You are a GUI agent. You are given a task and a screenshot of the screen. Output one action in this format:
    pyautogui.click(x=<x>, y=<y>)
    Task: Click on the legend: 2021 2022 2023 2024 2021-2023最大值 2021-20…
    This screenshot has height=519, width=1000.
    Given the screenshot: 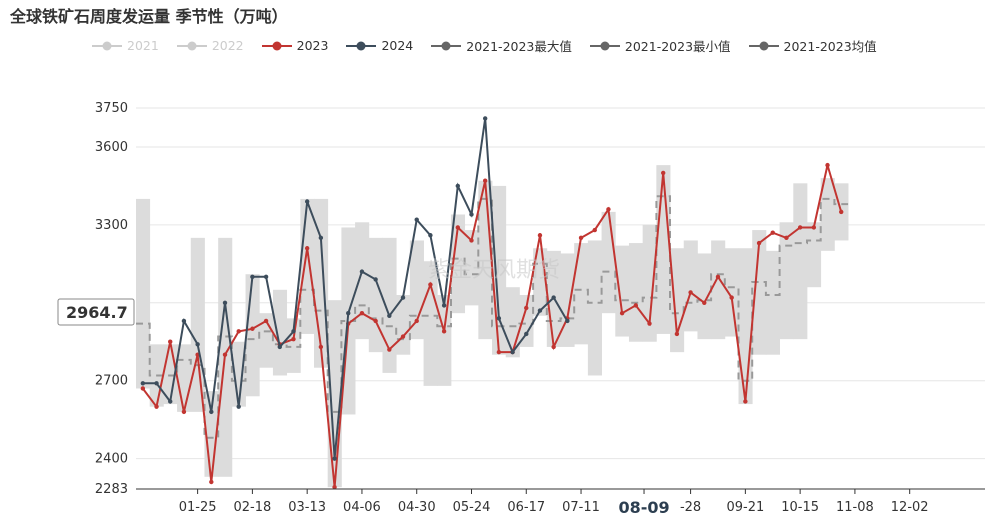 What is the action you would take?
    pyautogui.click(x=493, y=45)
    